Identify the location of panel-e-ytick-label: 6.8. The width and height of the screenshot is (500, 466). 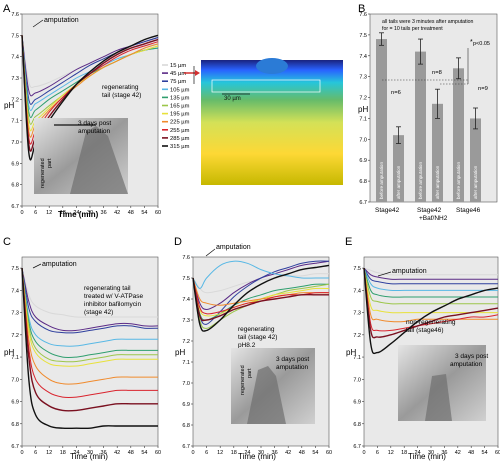
(357, 425).